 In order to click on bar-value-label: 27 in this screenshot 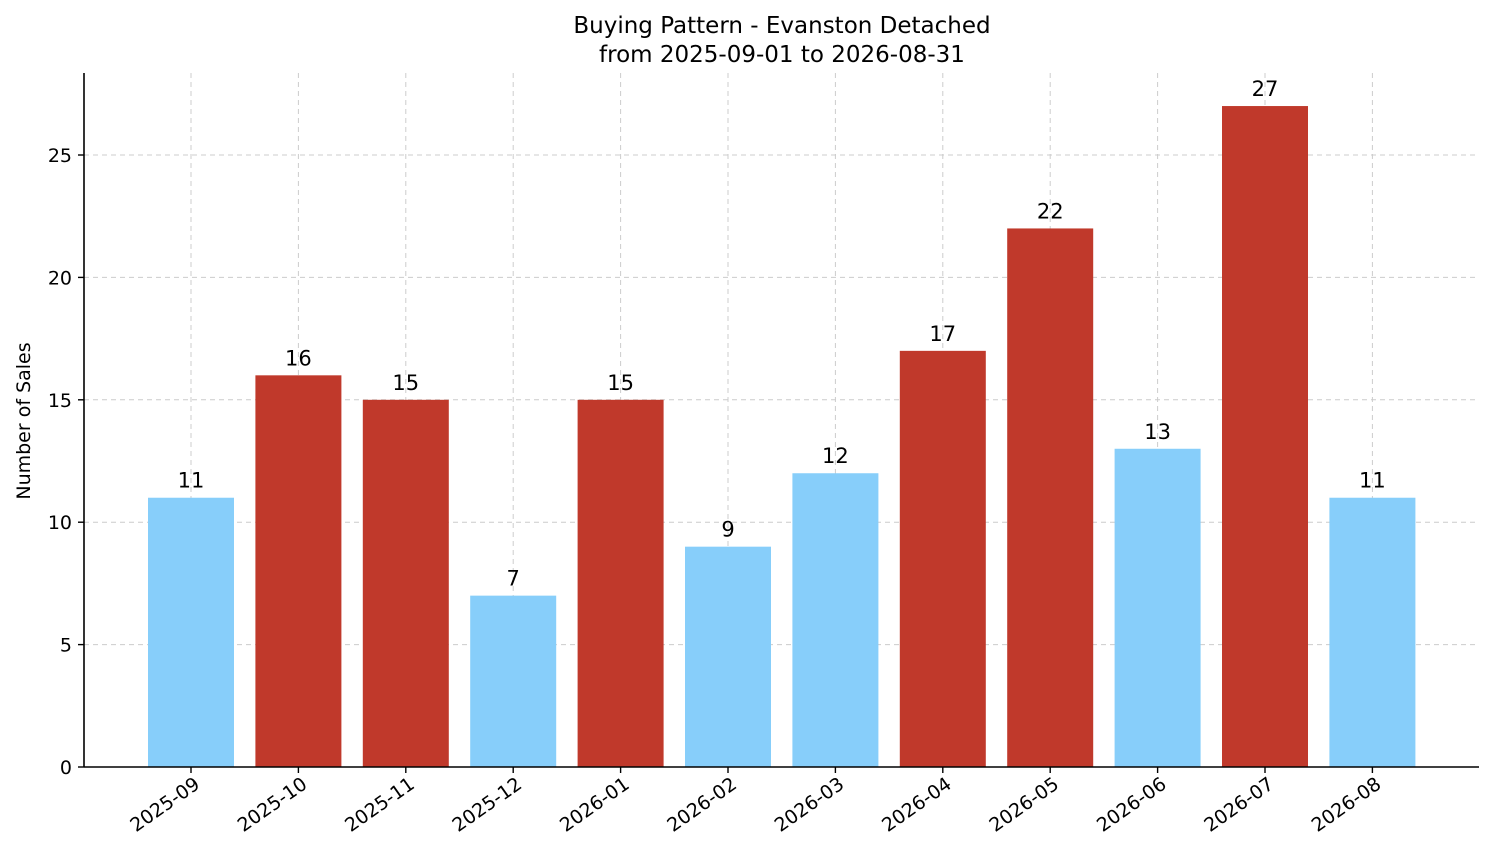, I will do `click(1265, 89)`.